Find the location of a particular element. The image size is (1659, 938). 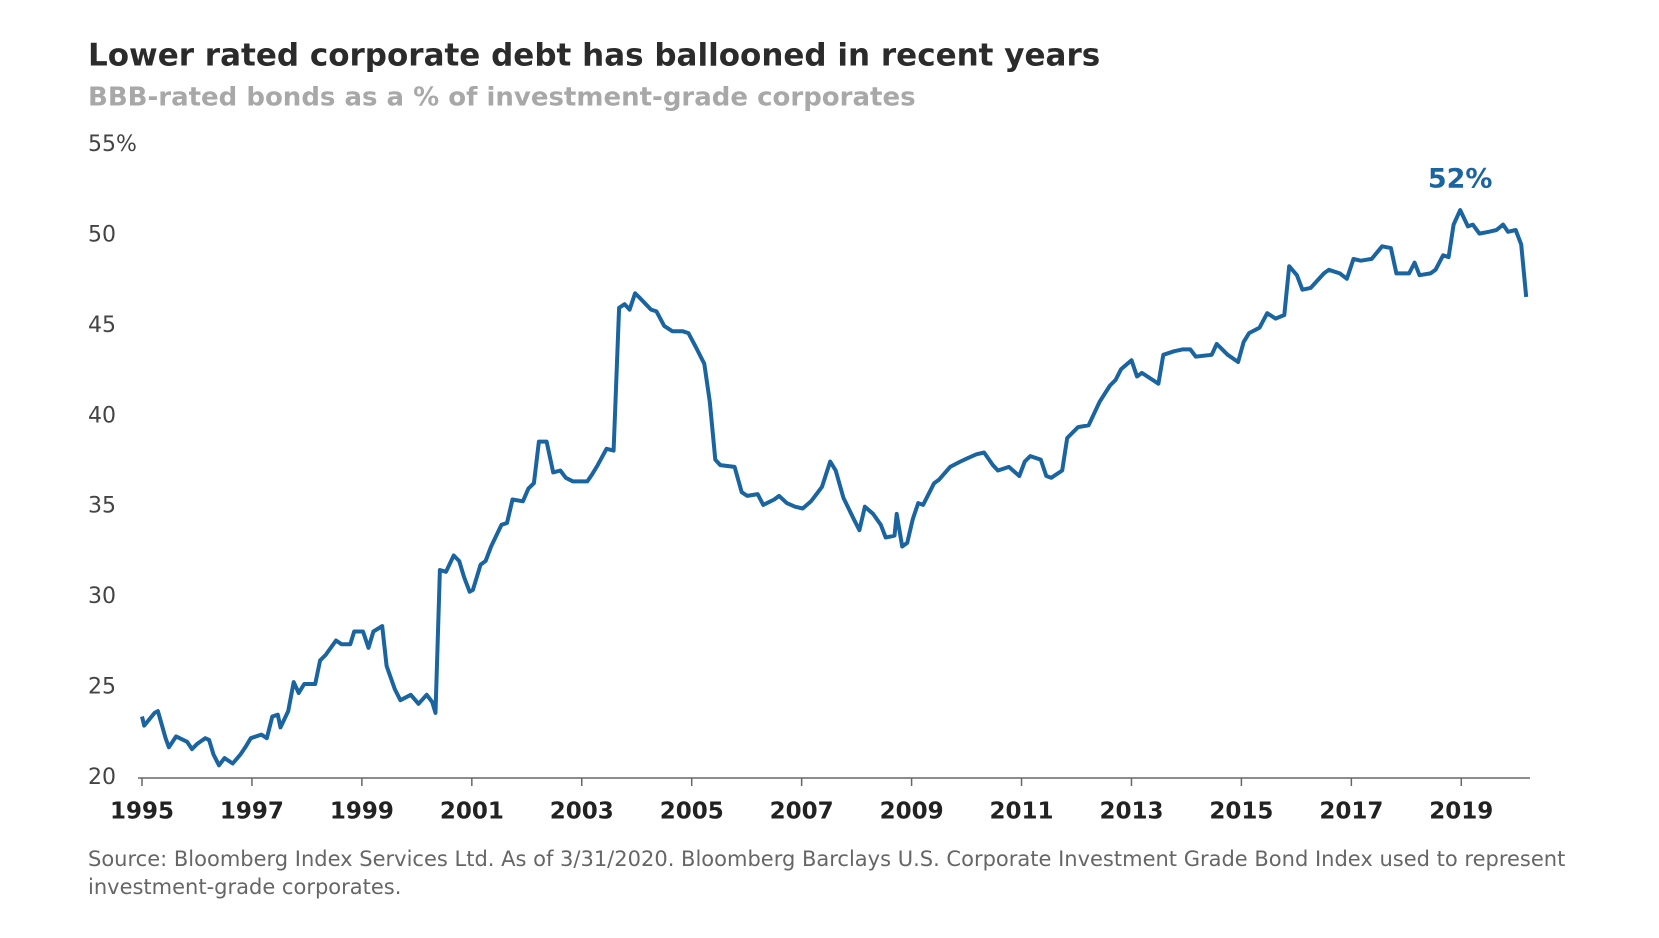

y-tick-label: 20 is located at coordinates (102, 777).